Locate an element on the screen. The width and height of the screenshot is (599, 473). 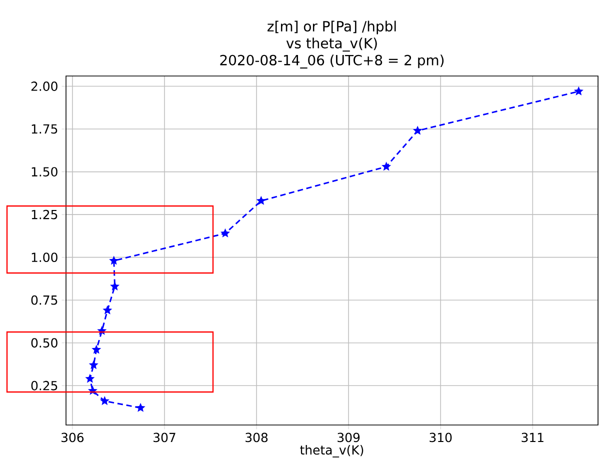
x-tick-label: 306 is located at coordinates (73, 437).